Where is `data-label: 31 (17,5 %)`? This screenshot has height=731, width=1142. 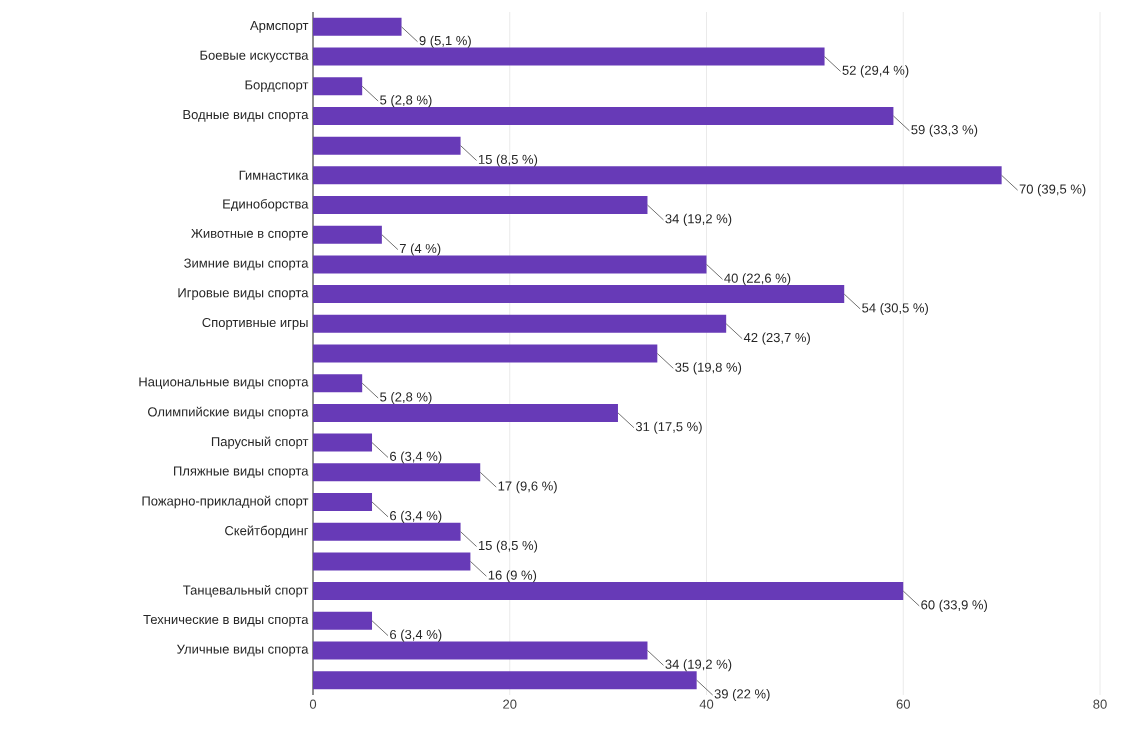 data-label: 31 (17,5 %) is located at coordinates (668, 427).